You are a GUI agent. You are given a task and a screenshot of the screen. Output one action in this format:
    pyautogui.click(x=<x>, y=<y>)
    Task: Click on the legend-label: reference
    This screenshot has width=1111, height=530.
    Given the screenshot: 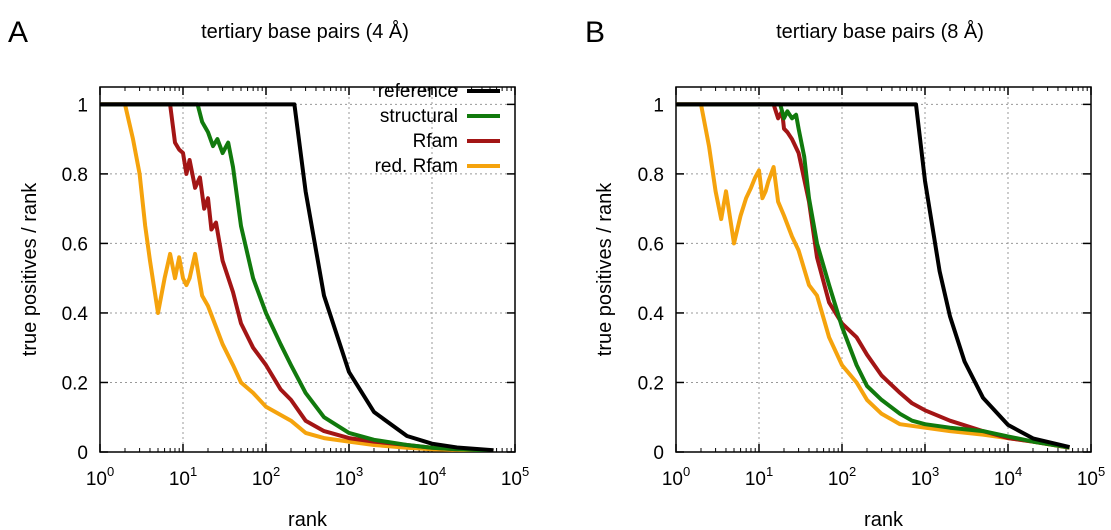 What is the action you would take?
    pyautogui.click(x=418, y=91)
    